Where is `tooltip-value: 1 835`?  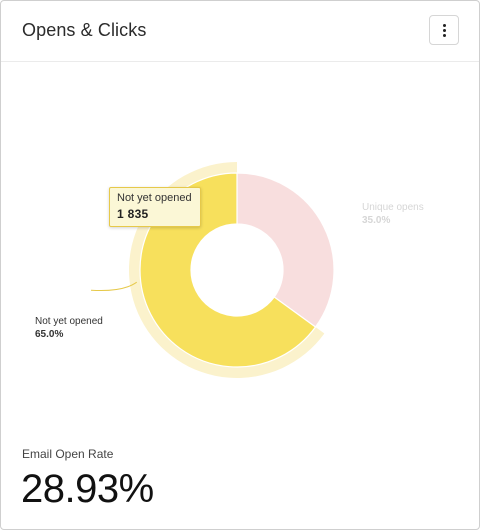 tooltip-value: 1 835 is located at coordinates (133, 214).